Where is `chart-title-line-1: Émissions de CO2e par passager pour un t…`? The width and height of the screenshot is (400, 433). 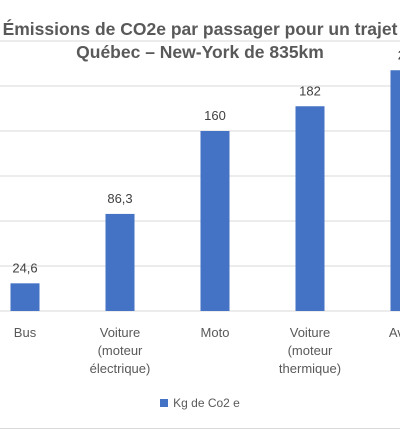
chart-title-line-1: Émissions de CO2e par passager pour un t… is located at coordinates (200, 29).